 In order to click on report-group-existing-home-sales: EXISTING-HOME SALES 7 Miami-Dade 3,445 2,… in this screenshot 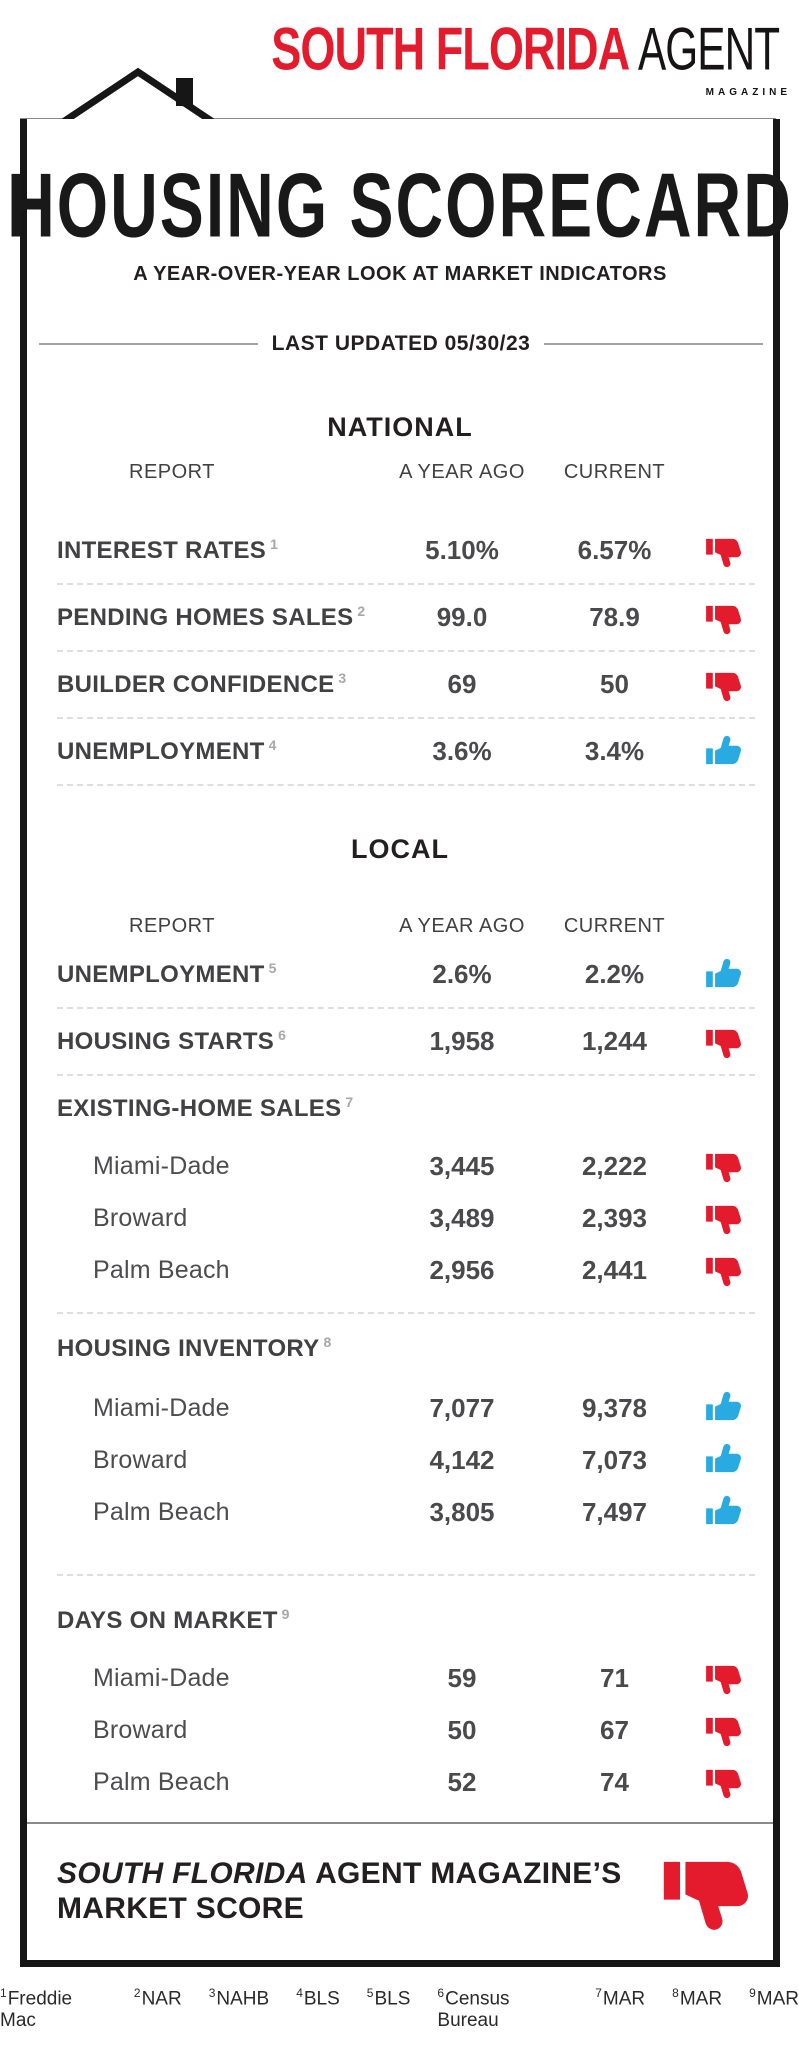, I will do `click(406, 1195)`.